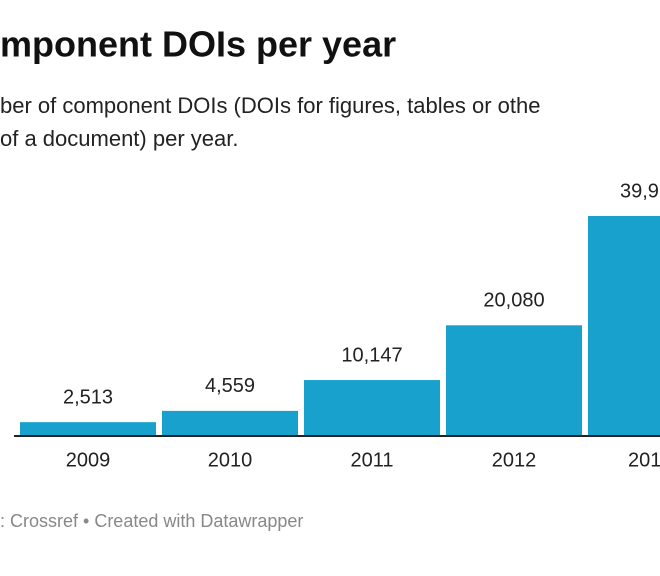 Image resolution: width=660 pixels, height=576 pixels. Describe the element at coordinates (644, 460) in the screenshot. I see `x-tick-label: 201` at that location.